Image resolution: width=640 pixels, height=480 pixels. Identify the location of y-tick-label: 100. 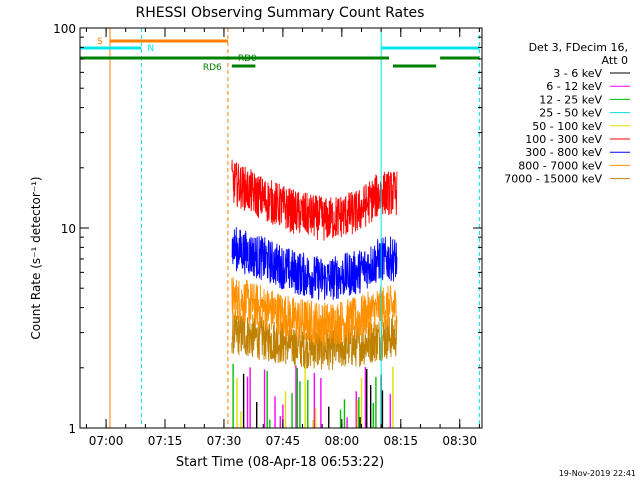
(64, 29).